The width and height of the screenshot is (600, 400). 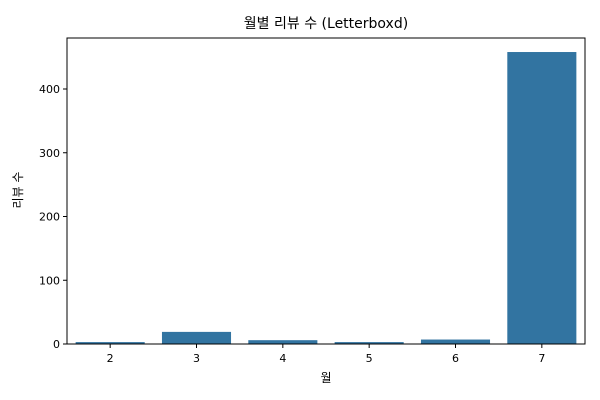 What do you see at coordinates (196, 358) in the screenshot?
I see `x-tick-label: 3` at bounding box center [196, 358].